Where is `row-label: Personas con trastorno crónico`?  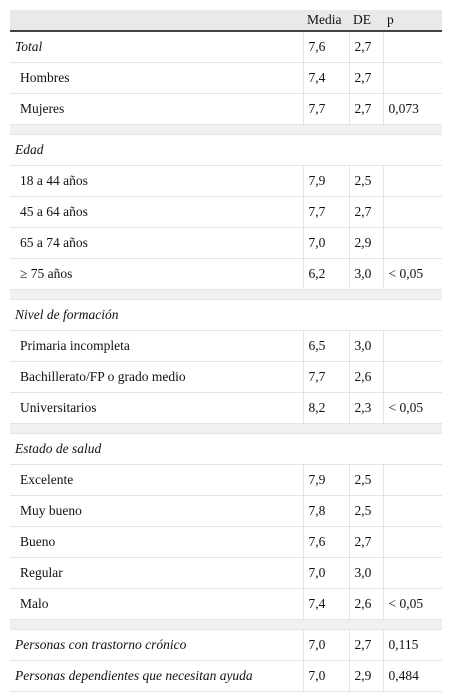
row-label: Personas con trastorno crónico is located at coordinates (156, 645).